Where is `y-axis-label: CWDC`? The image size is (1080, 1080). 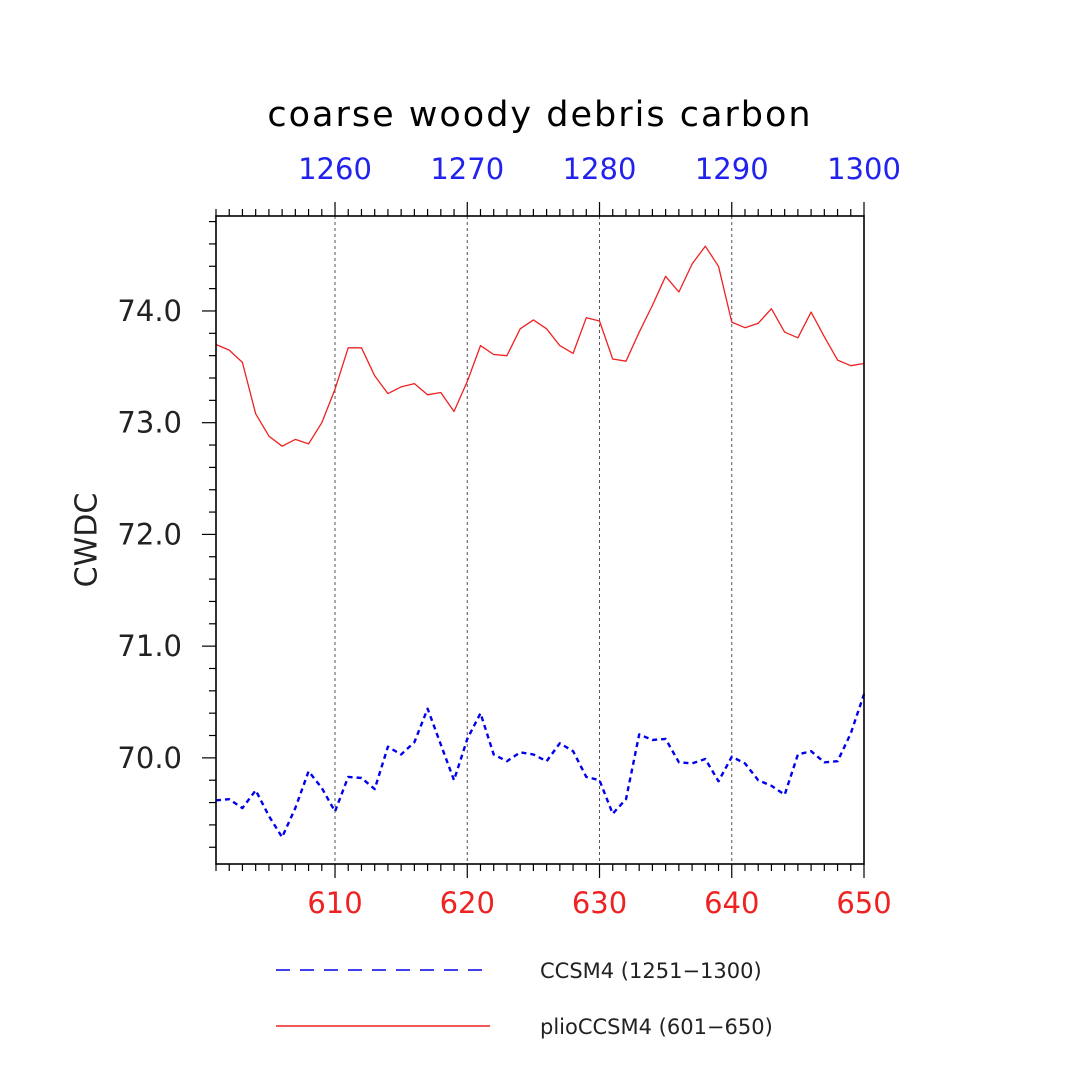 y-axis-label: CWDC is located at coordinates (87, 540).